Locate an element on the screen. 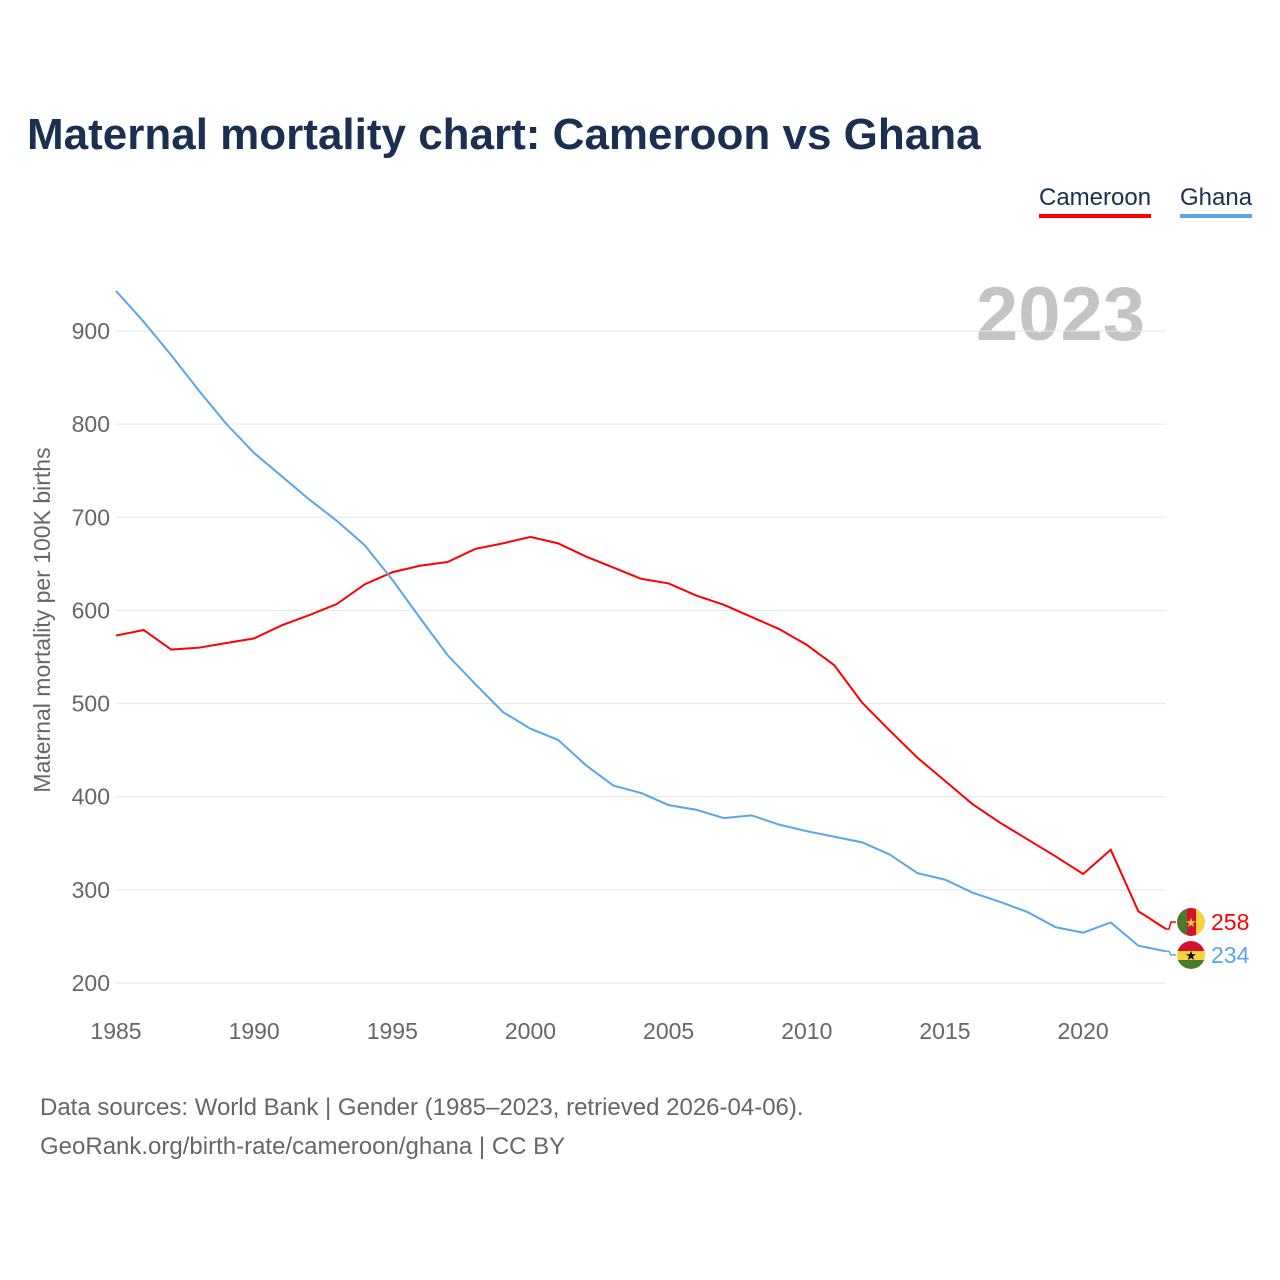  x-tick-label: 2005 is located at coordinates (668, 1031).